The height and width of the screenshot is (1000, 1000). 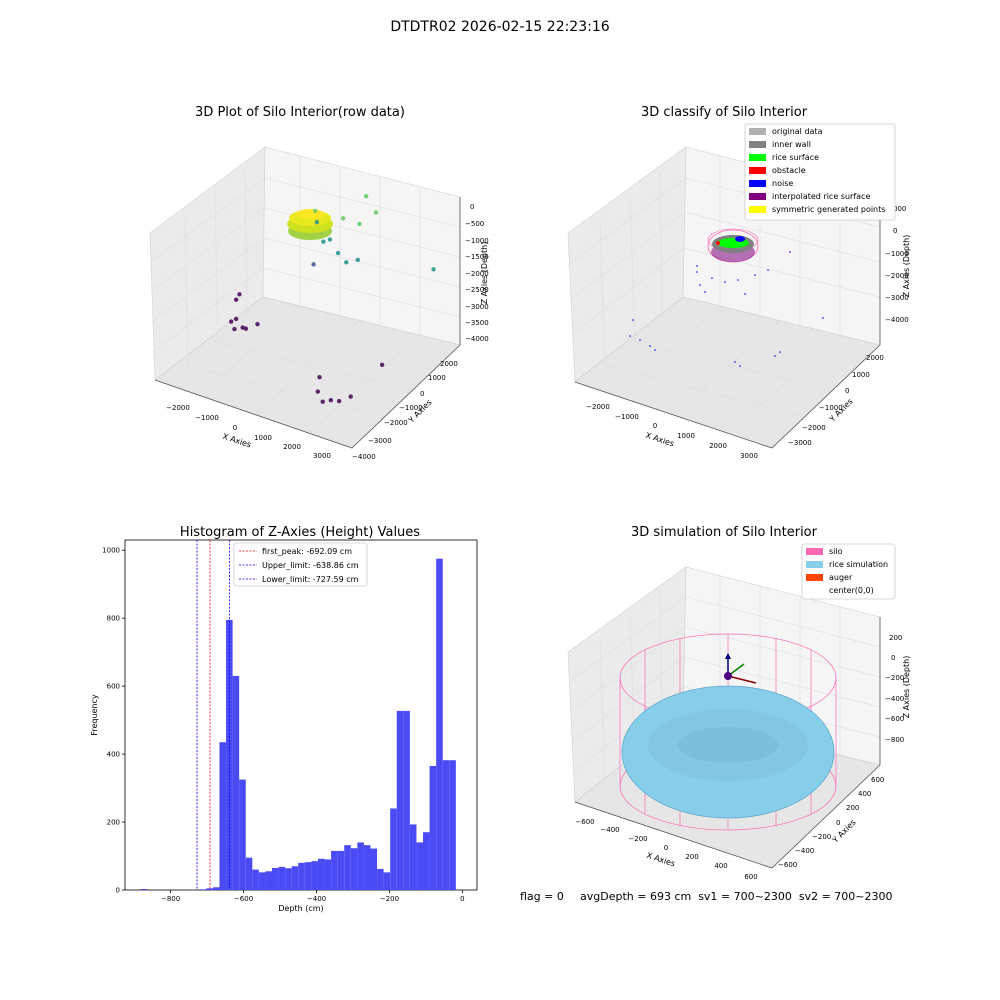 What do you see at coordinates (300, 112) in the screenshot?
I see `panel-raw-title: 3D Plot of Silo Interior(row data)` at bounding box center [300, 112].